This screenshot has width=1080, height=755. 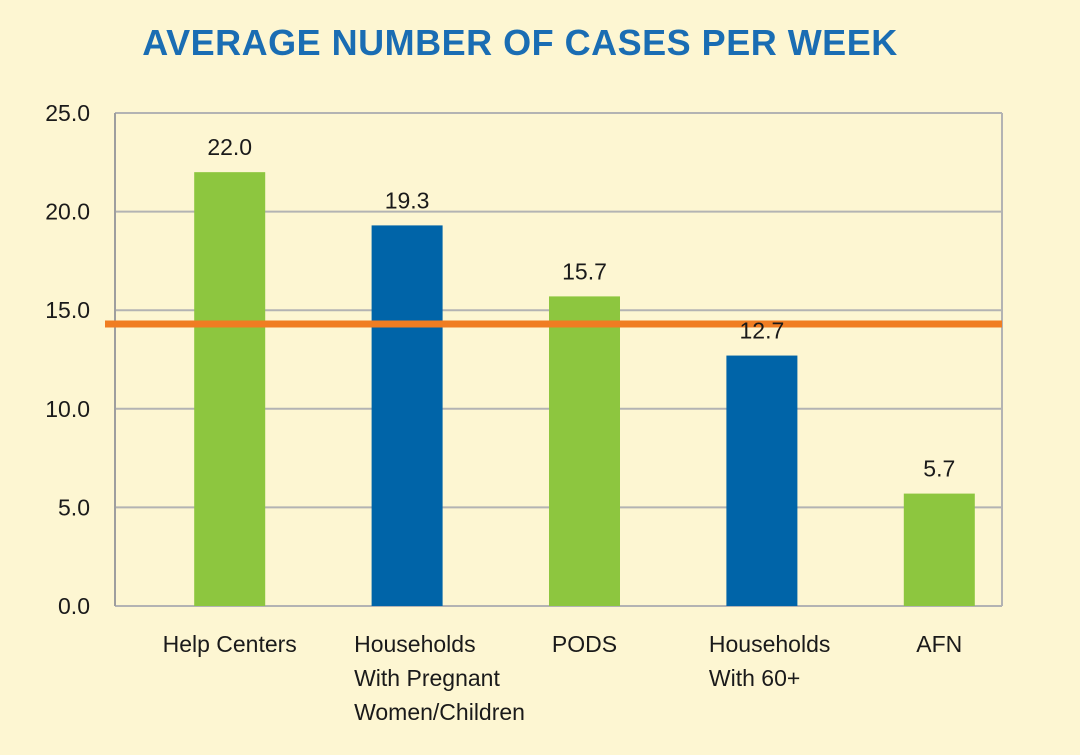 I want to click on data-label: 22.0, so click(x=229, y=147).